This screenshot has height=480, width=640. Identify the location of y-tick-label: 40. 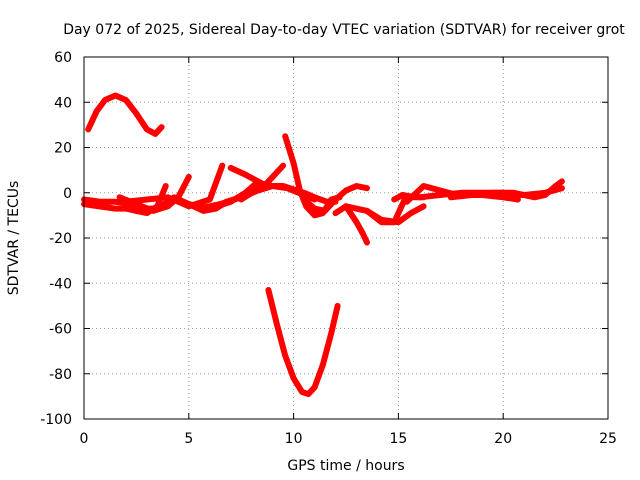
(63, 103).